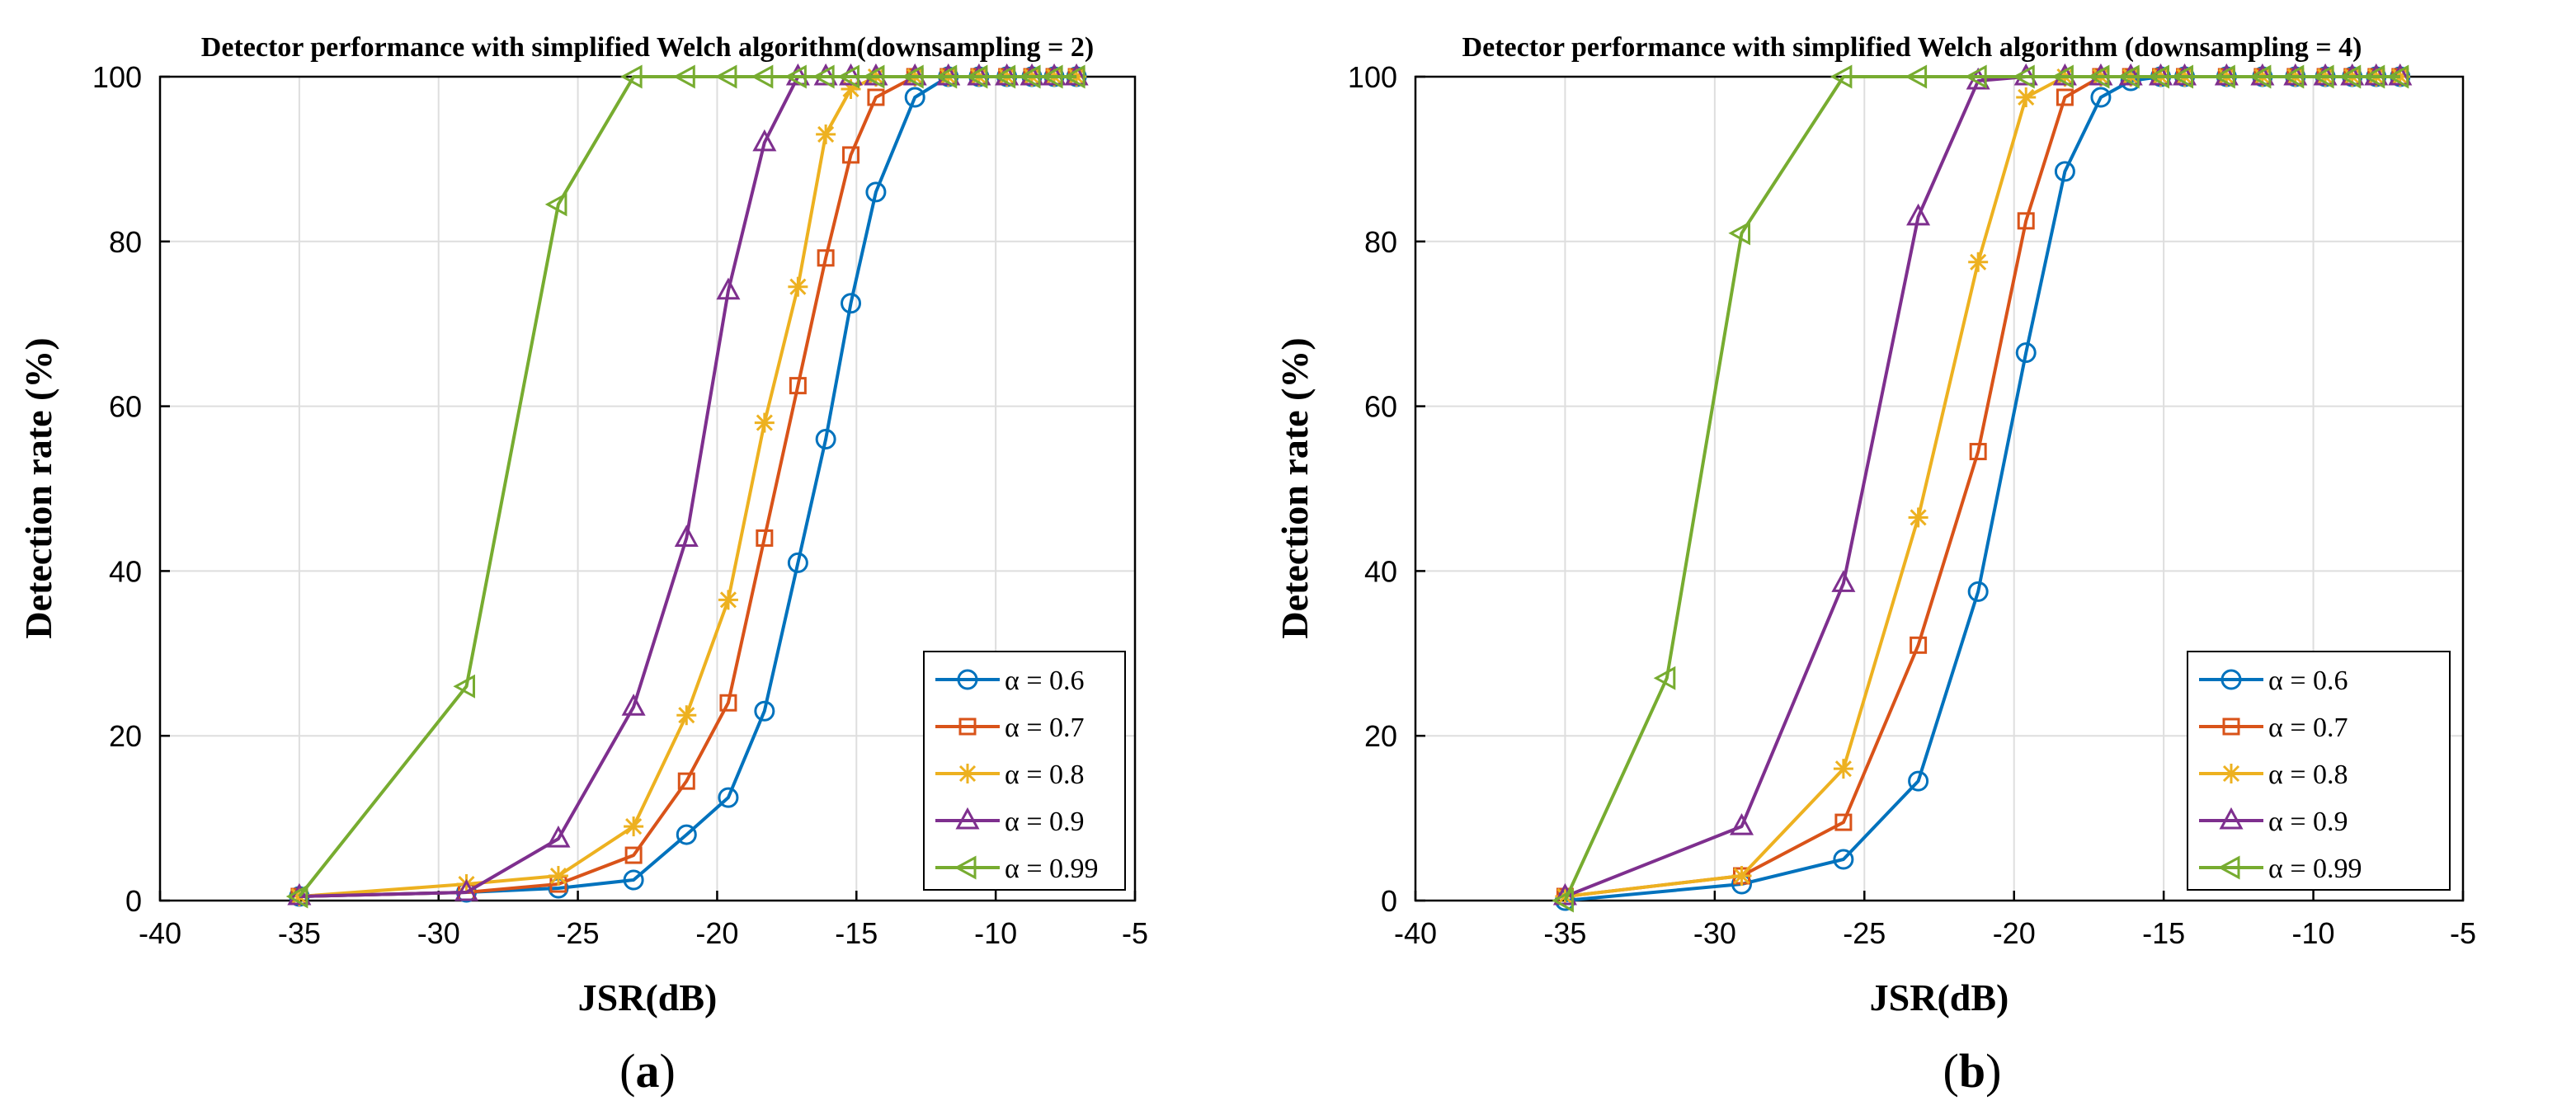  What do you see at coordinates (1372, 77) in the screenshot?
I see `y-tick-label: 100` at bounding box center [1372, 77].